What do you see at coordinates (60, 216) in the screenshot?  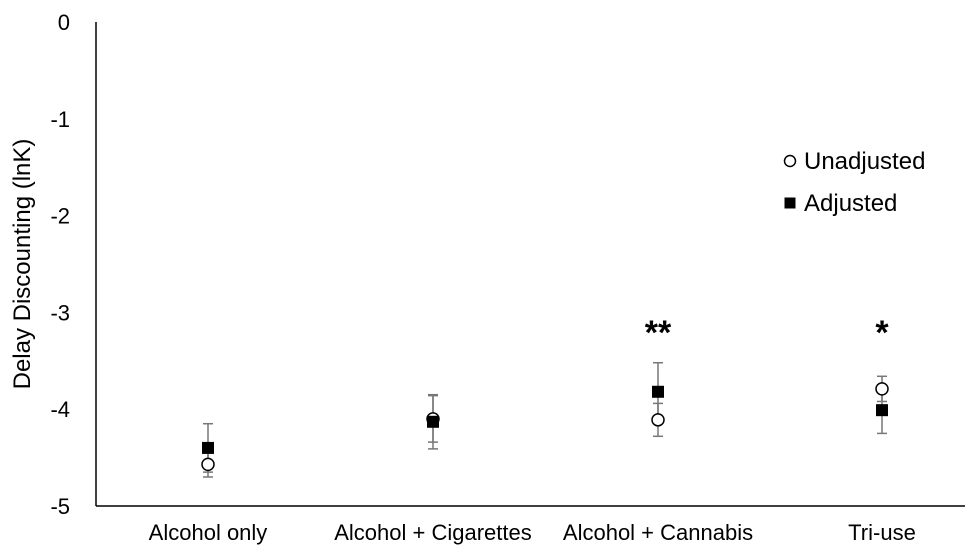 I see `y-tick-label: -2` at bounding box center [60, 216].